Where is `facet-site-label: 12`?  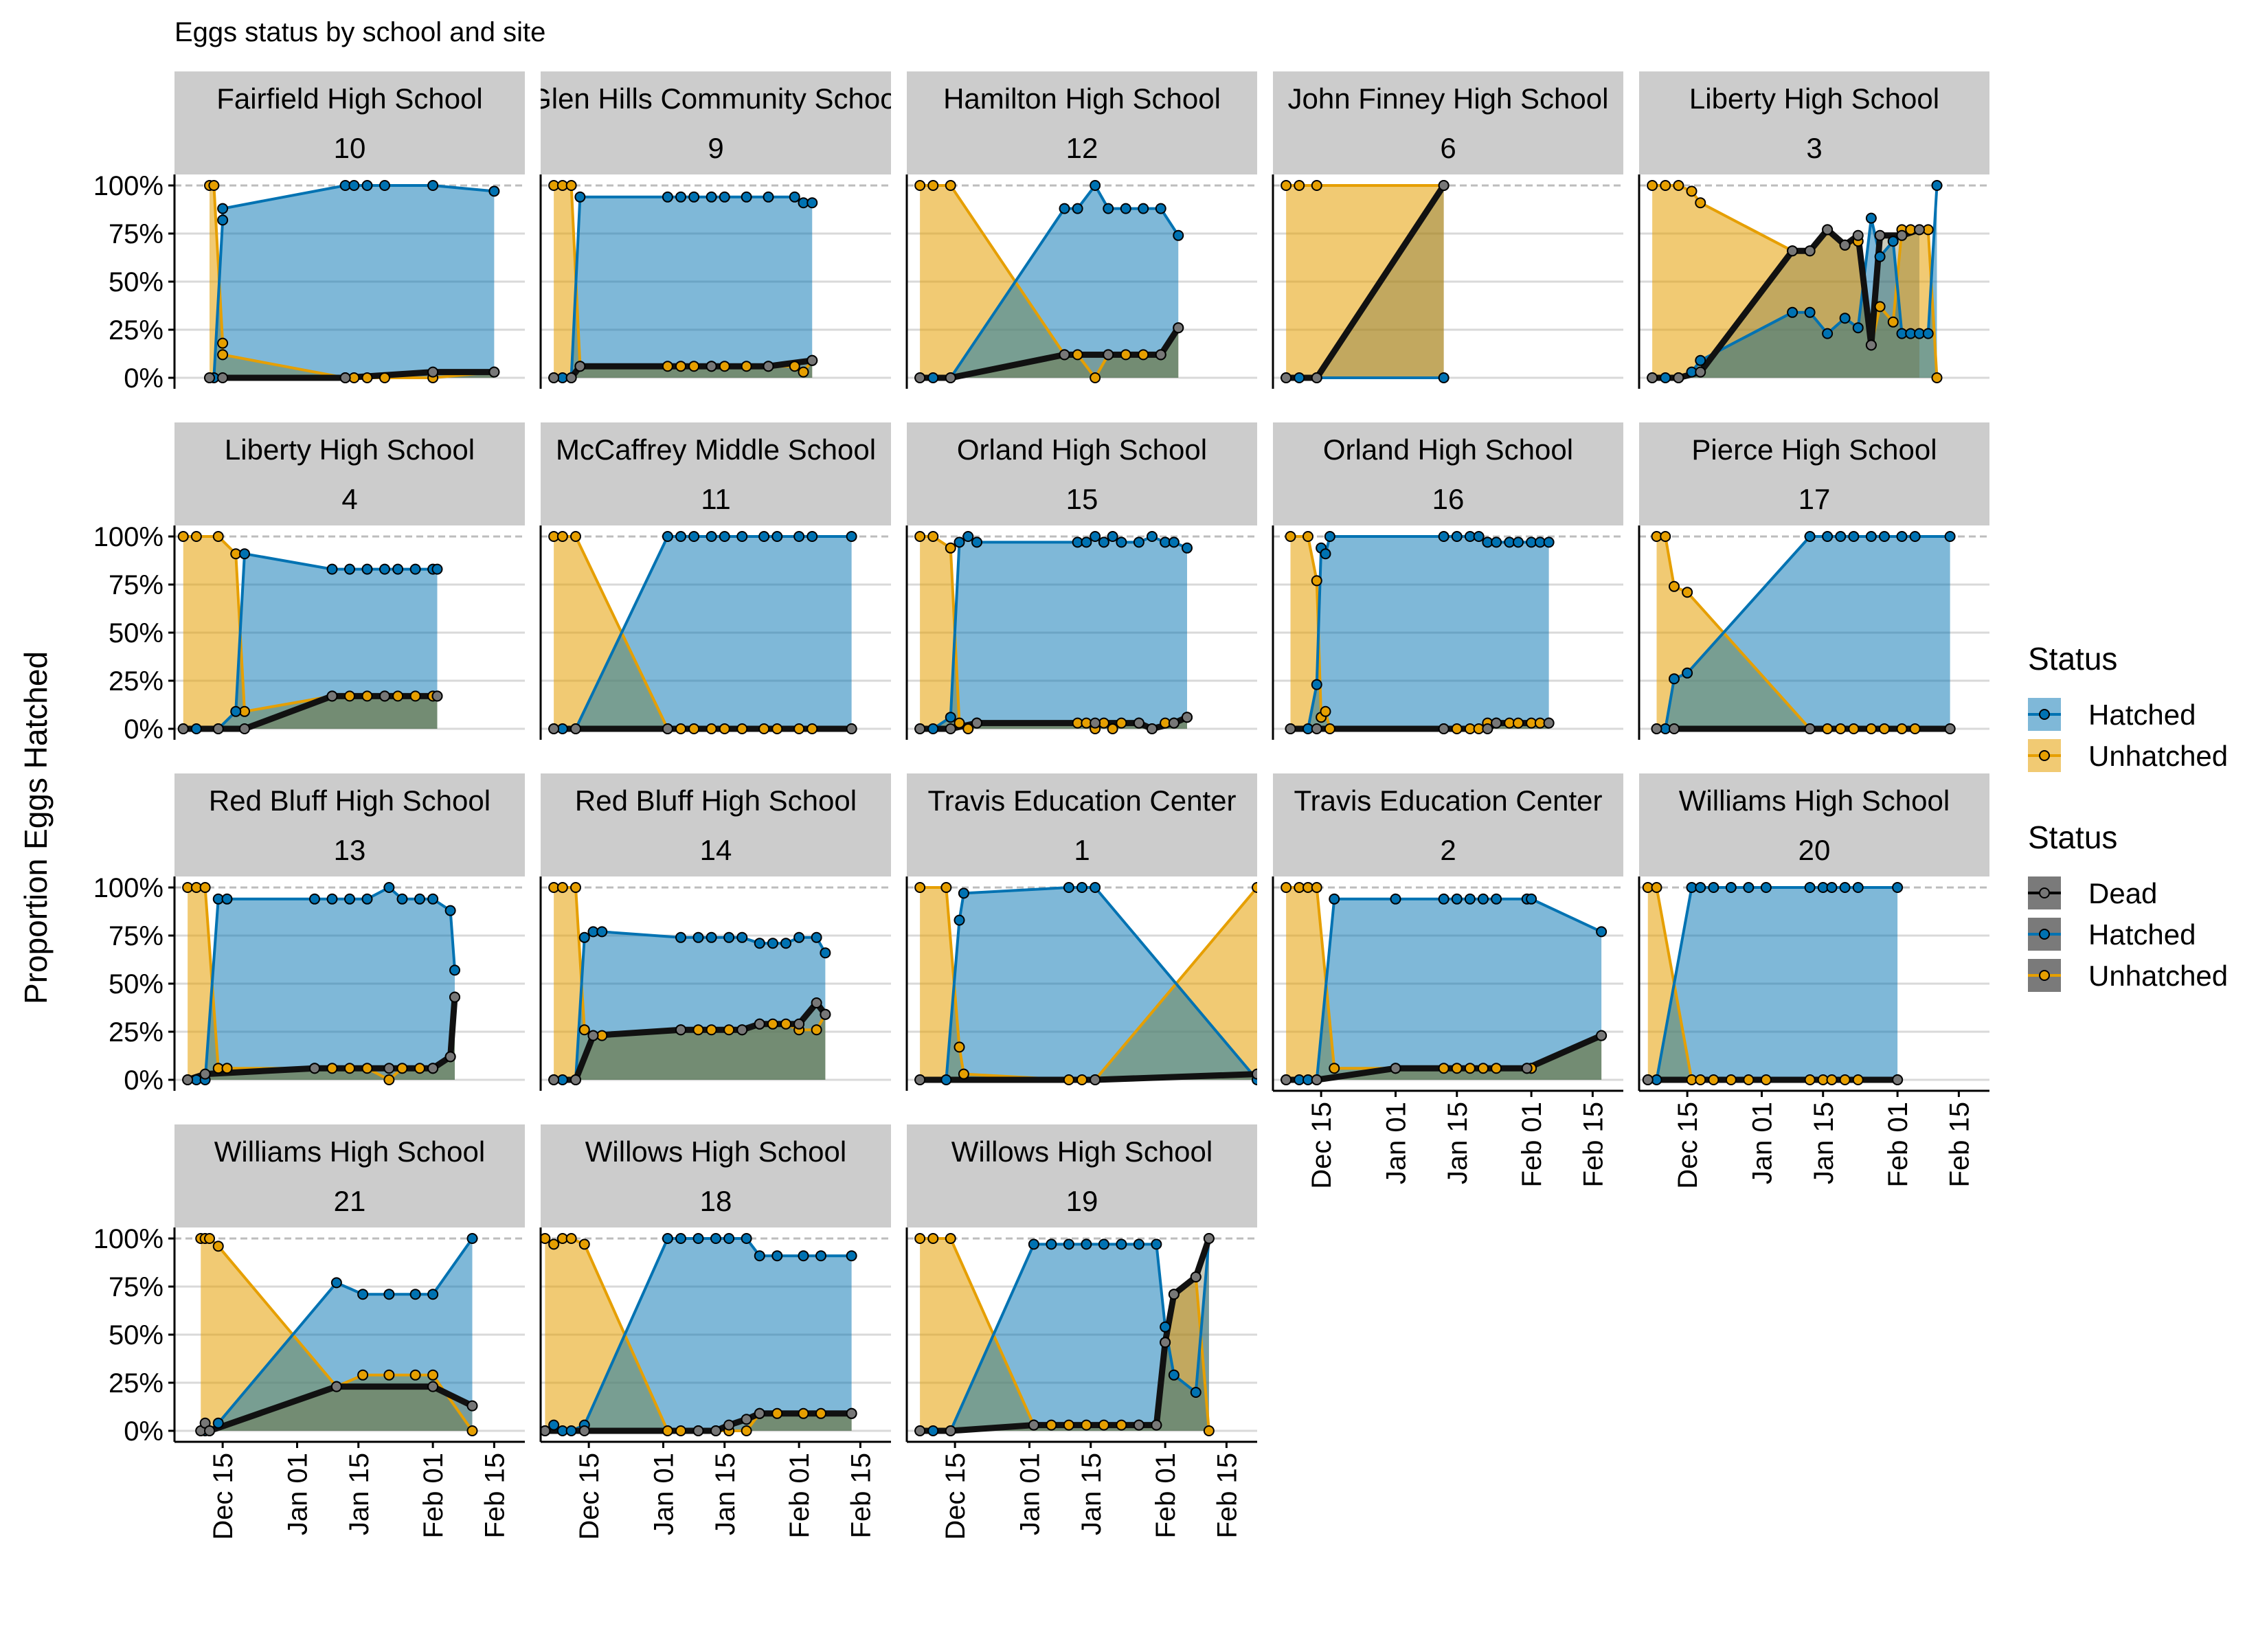 facet-site-label: 12 is located at coordinates (1082, 148).